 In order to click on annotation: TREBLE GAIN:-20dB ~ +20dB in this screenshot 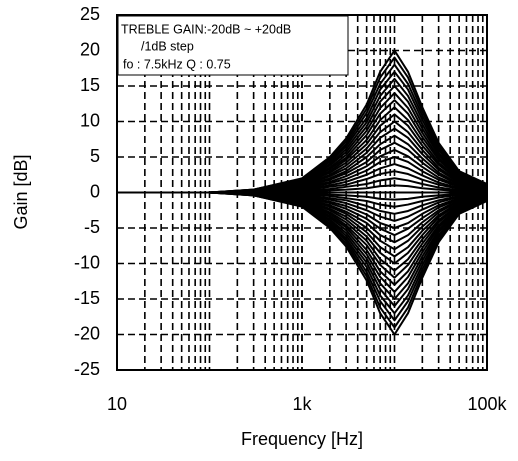, I will do `click(206, 29)`.